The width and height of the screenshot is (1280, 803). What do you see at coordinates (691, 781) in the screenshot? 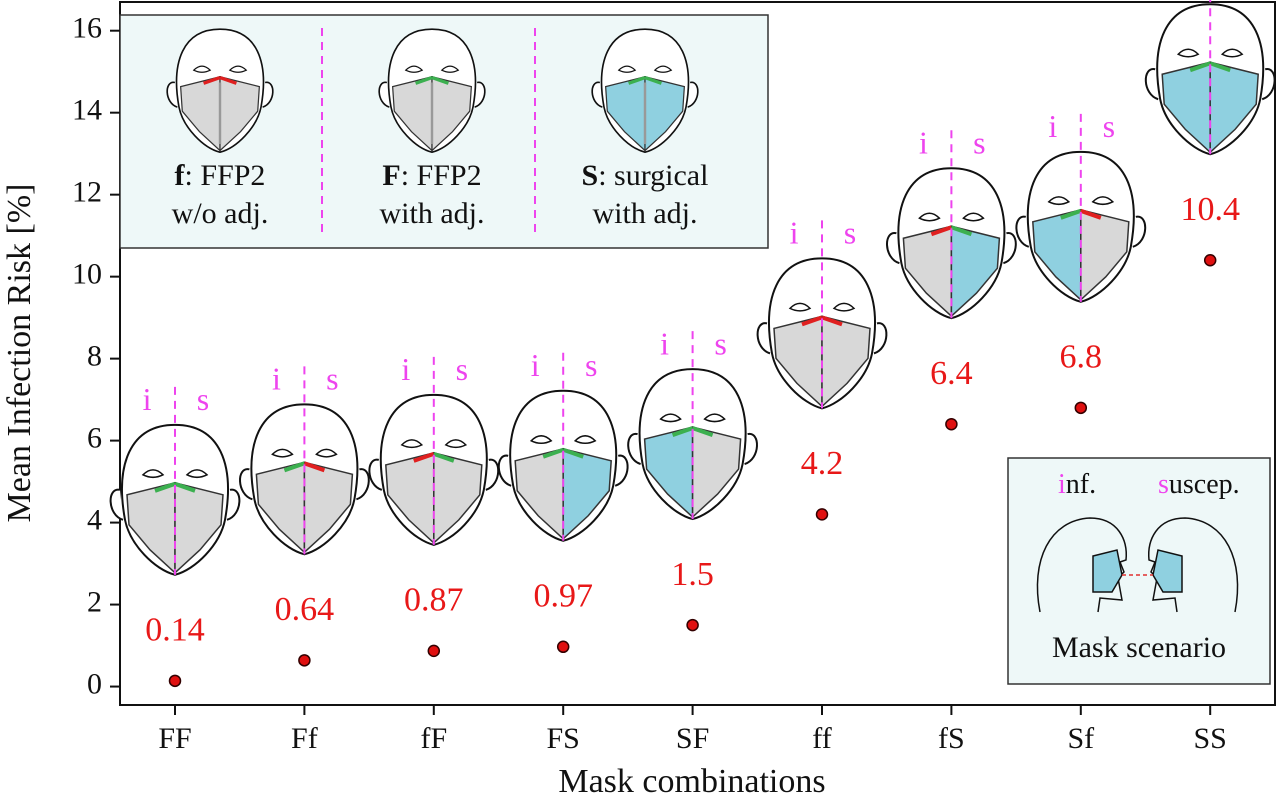
I see `x-axis-label: Mask combinations` at bounding box center [691, 781].